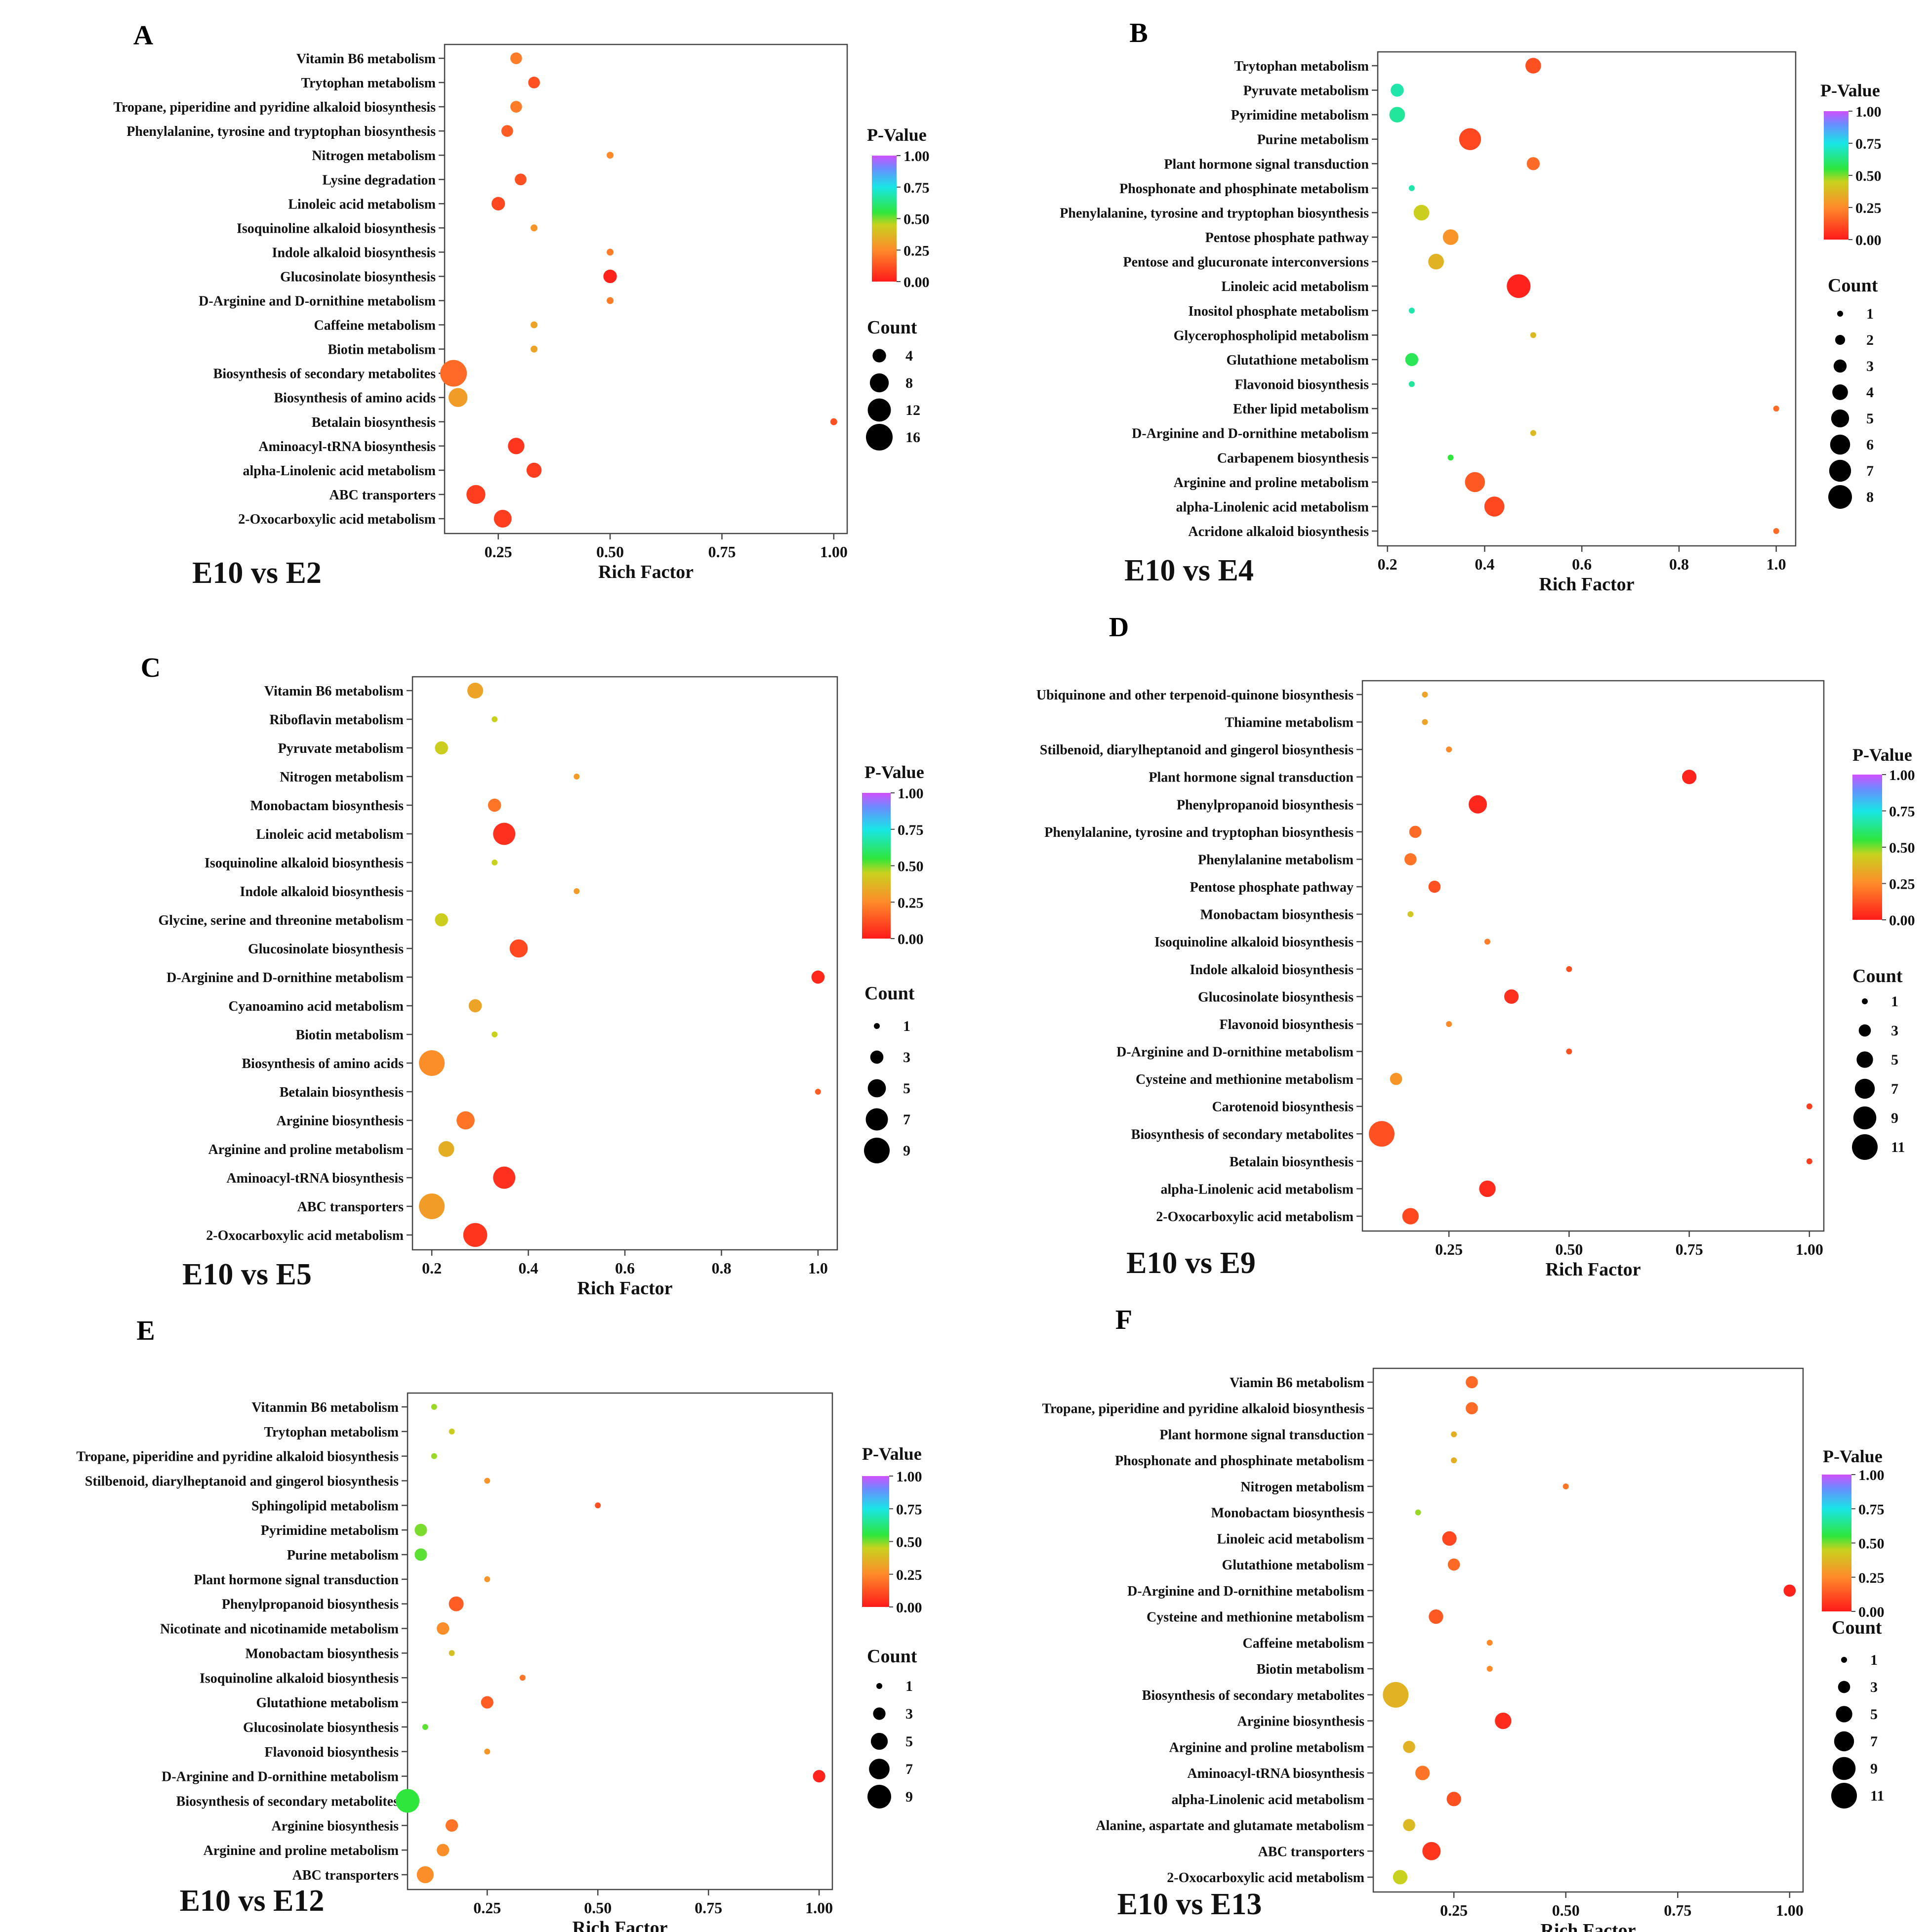  What do you see at coordinates (151, 668) in the screenshot?
I see `panel-letter: C` at bounding box center [151, 668].